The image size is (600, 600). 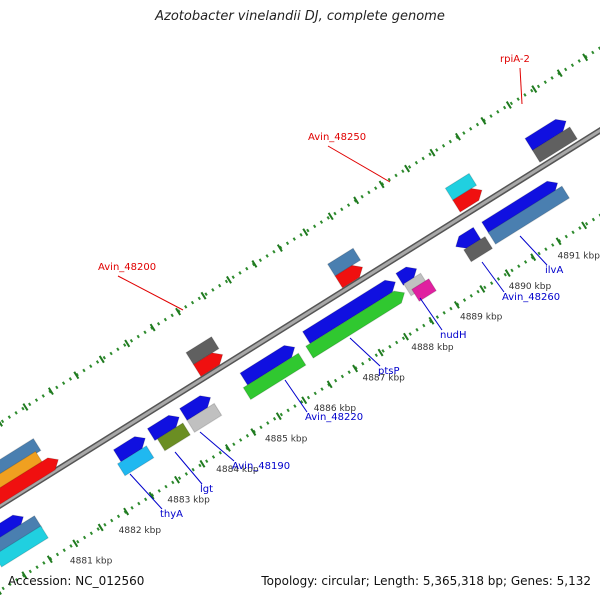 I want to click on accession-text: Accession: NC_012560, so click(x=76, y=581).